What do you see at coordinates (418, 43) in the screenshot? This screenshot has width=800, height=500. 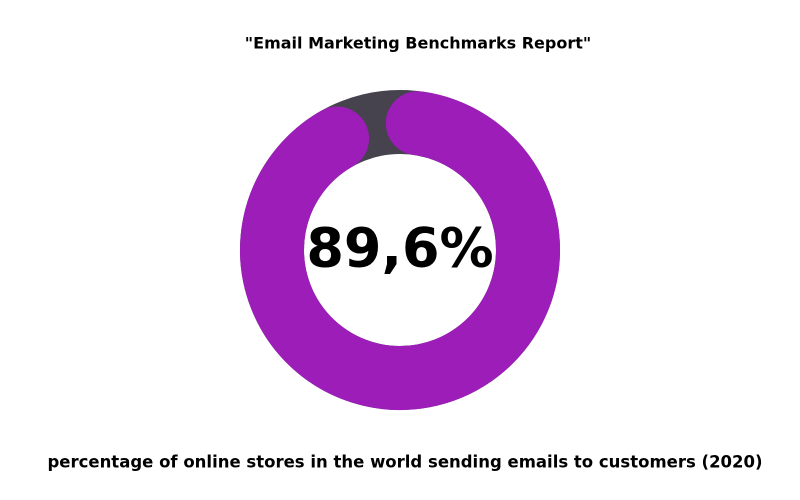 I see `chart-title: "Email Marketing Benchmarks Report"` at bounding box center [418, 43].